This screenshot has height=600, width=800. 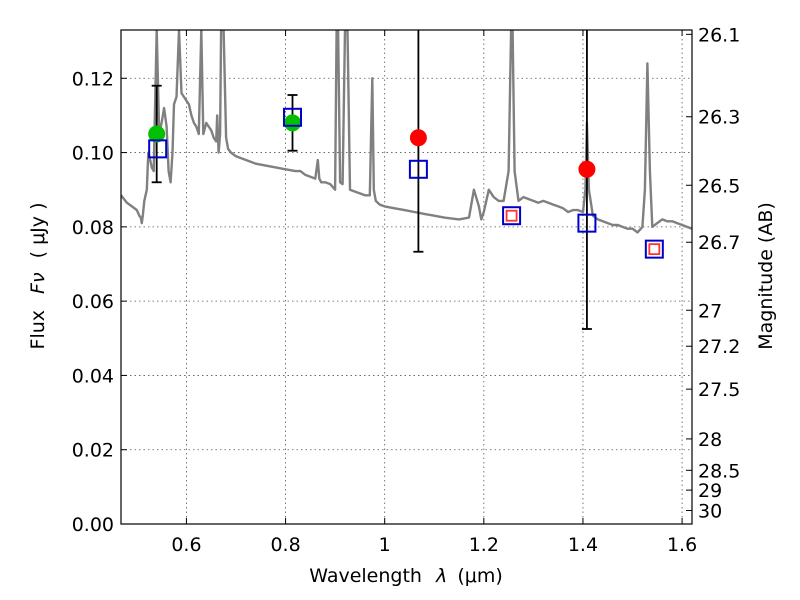 What do you see at coordinates (719, 243) in the screenshot?
I see `y2-tick-label: 26.7` at bounding box center [719, 243].